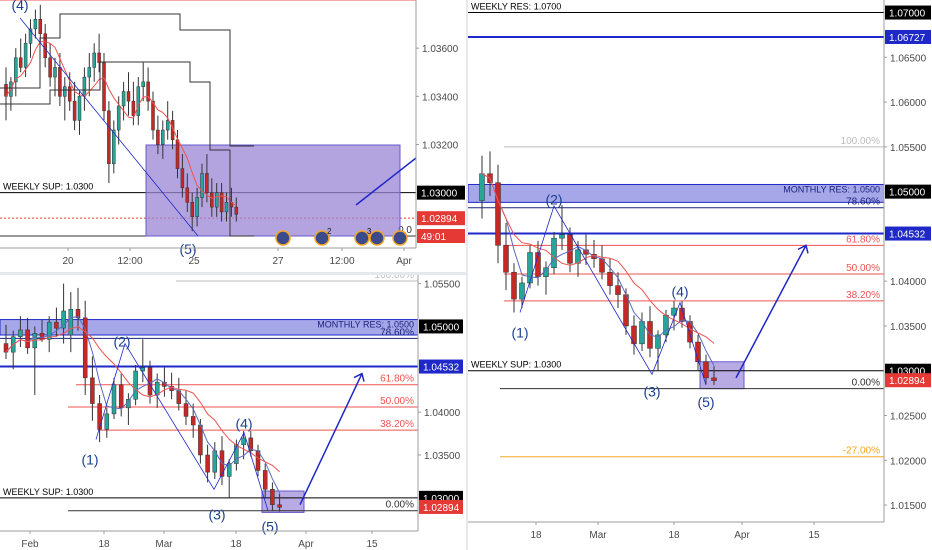  Describe the element at coordinates (329, 231) in the screenshot. I see `event-count-label: 2` at that location.